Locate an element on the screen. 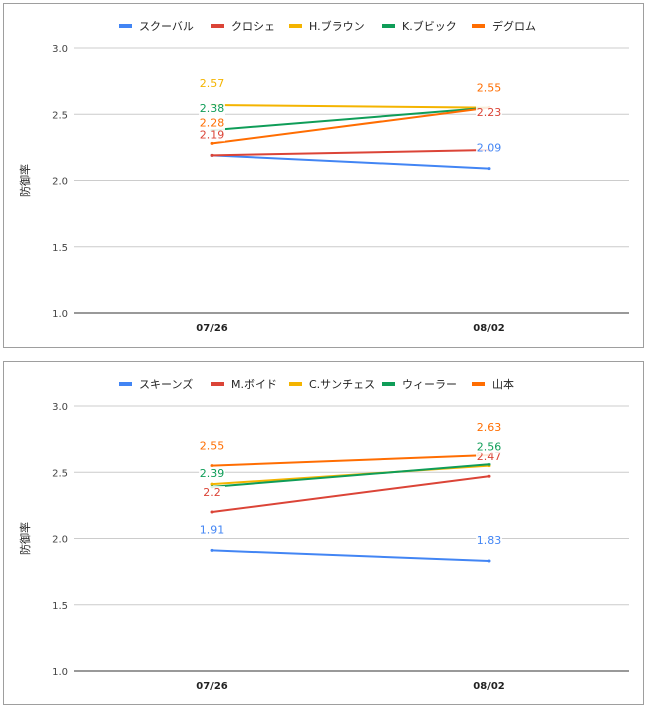  legend-label-5: デグロム is located at coordinates (514, 26).